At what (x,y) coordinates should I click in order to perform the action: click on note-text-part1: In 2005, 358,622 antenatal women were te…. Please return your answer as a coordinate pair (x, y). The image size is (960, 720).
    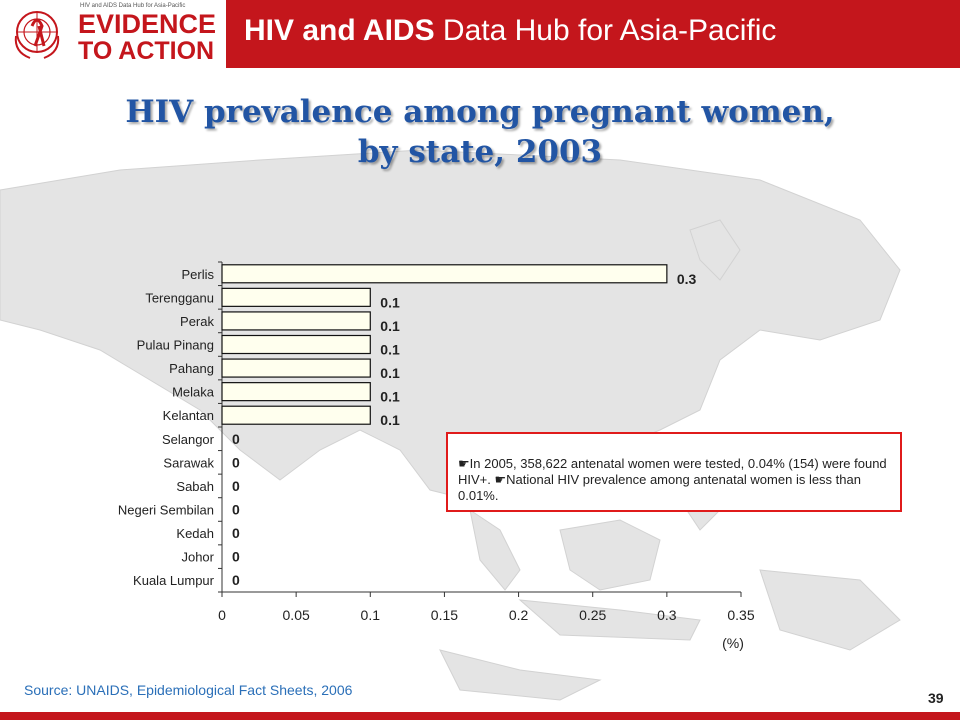
    Looking at the image, I should click on (672, 471).